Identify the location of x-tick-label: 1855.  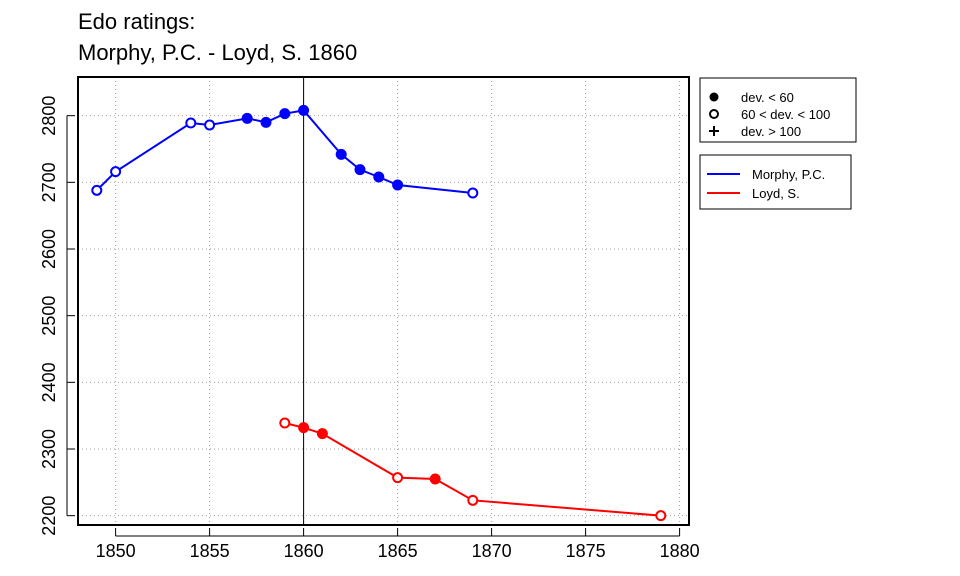
(210, 551).